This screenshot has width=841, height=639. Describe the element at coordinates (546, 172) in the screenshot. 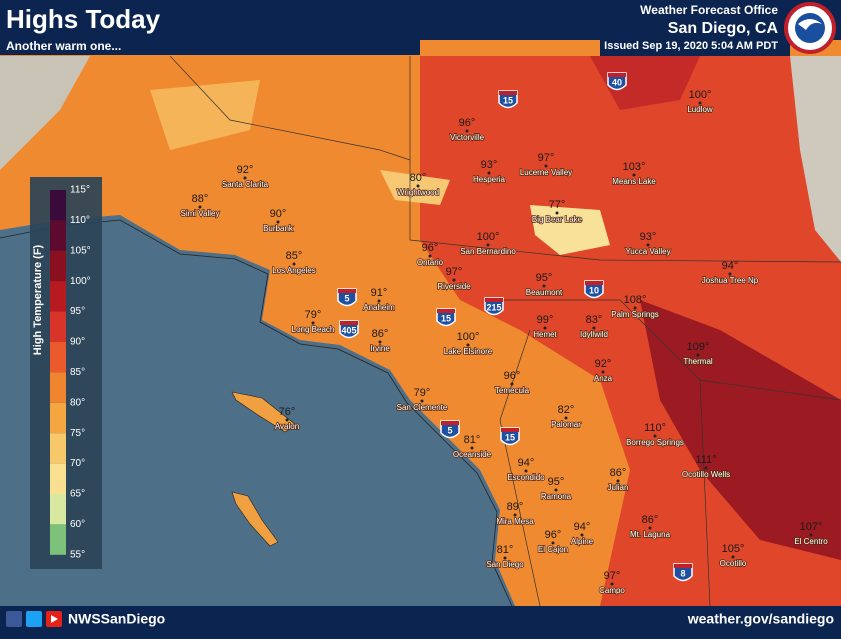

I see `city-name: Lucerne Valley` at that location.